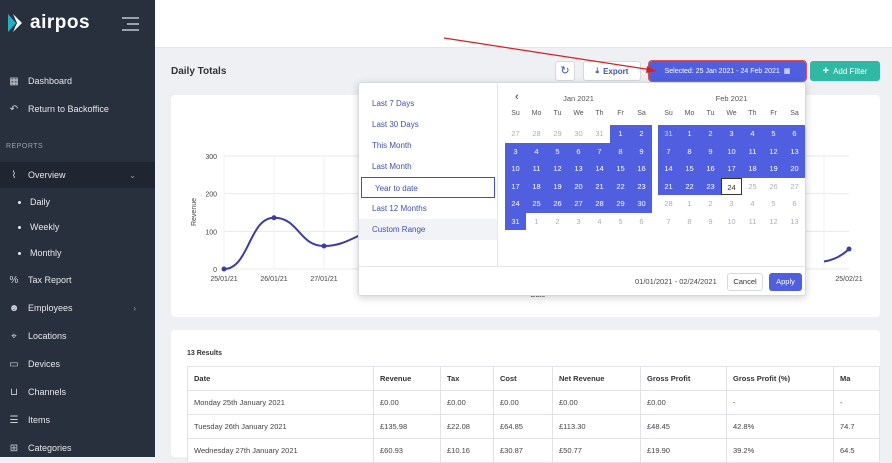 The width and height of the screenshot is (892, 463). I want to click on preset-range-item: This Month, so click(392, 145).